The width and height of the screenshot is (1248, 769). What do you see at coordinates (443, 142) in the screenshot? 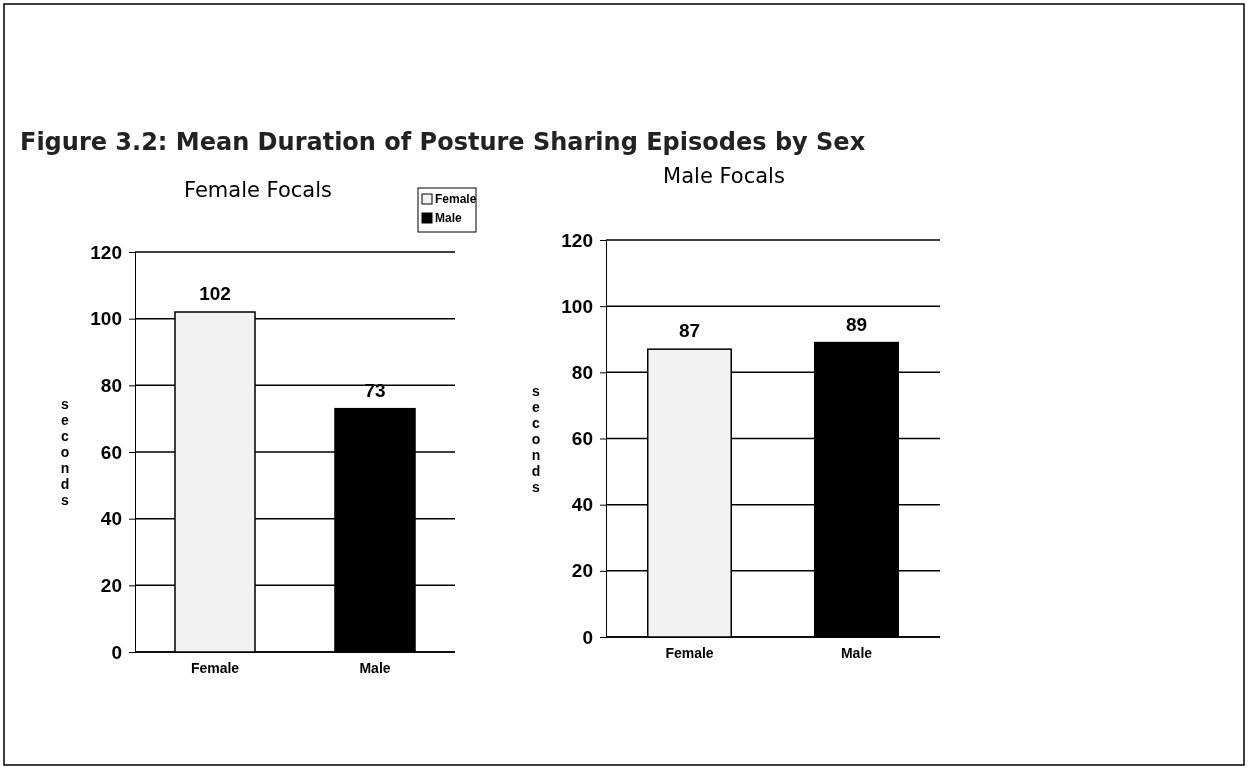
I see `chart-title: Figure 3.2: Mean Duration of Posture Sharing Episodes by Sex` at bounding box center [443, 142].